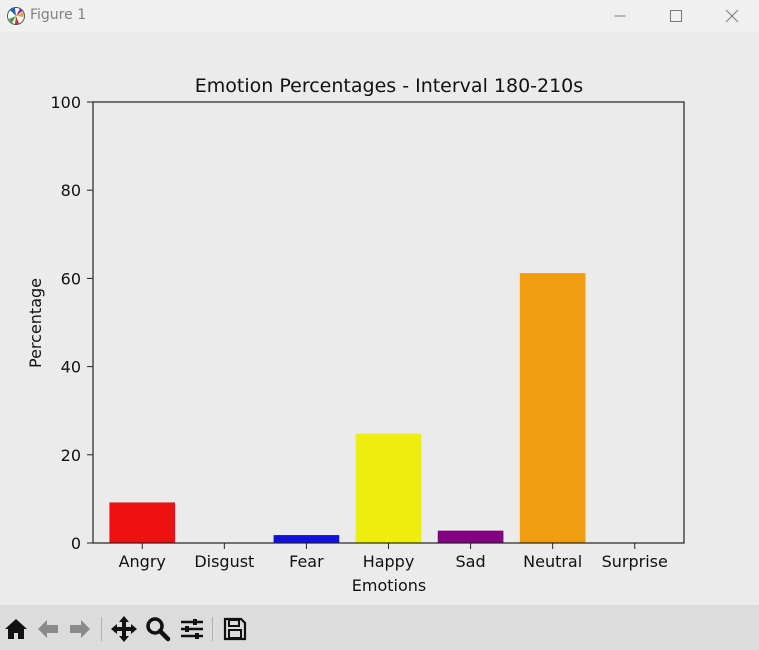  I want to click on y-tick-label: 20, so click(71, 455).